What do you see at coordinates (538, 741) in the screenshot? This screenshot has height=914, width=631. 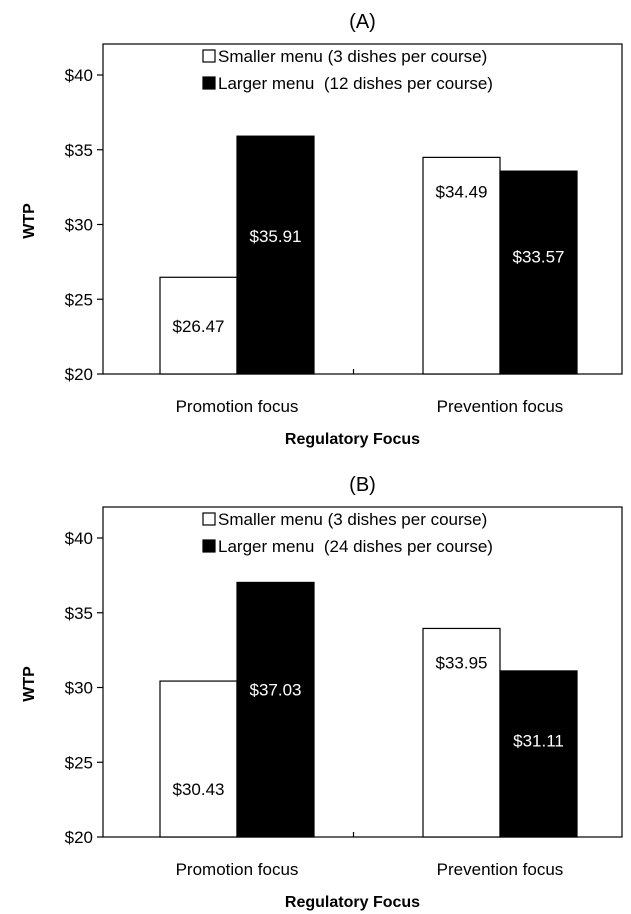 I see `data-label: $31.11` at bounding box center [538, 741].